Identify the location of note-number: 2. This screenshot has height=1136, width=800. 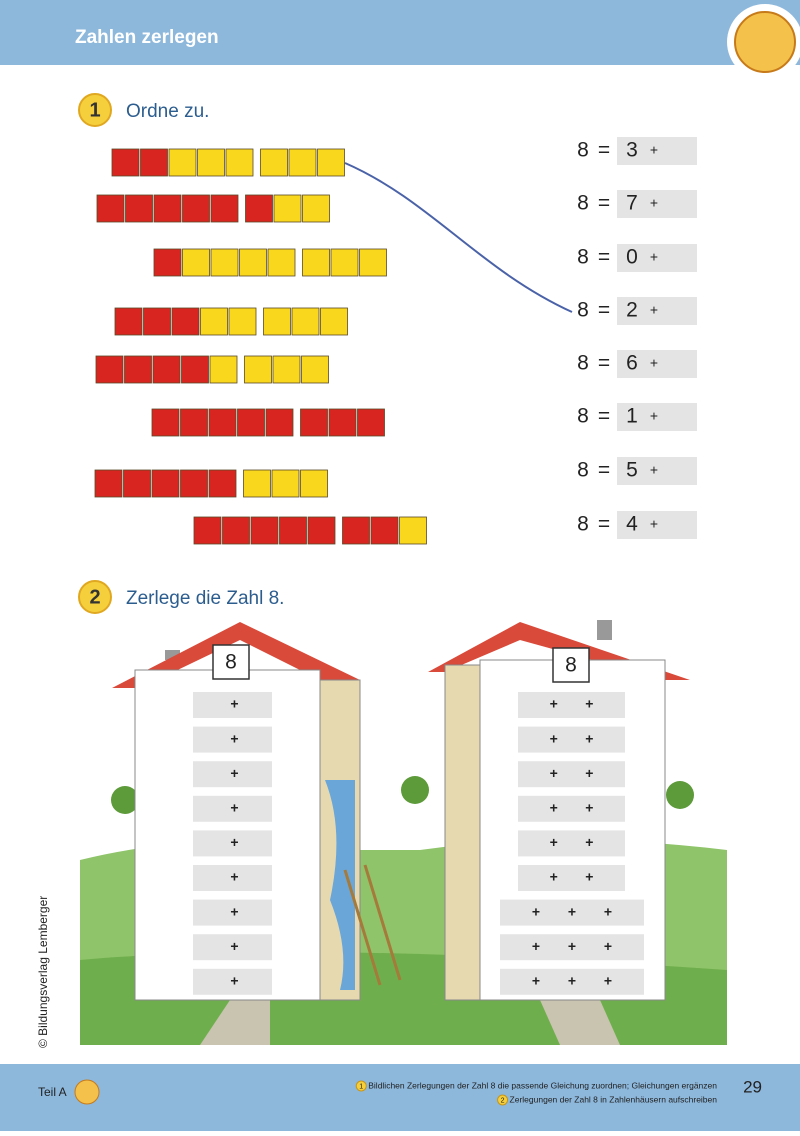
(503, 1100).